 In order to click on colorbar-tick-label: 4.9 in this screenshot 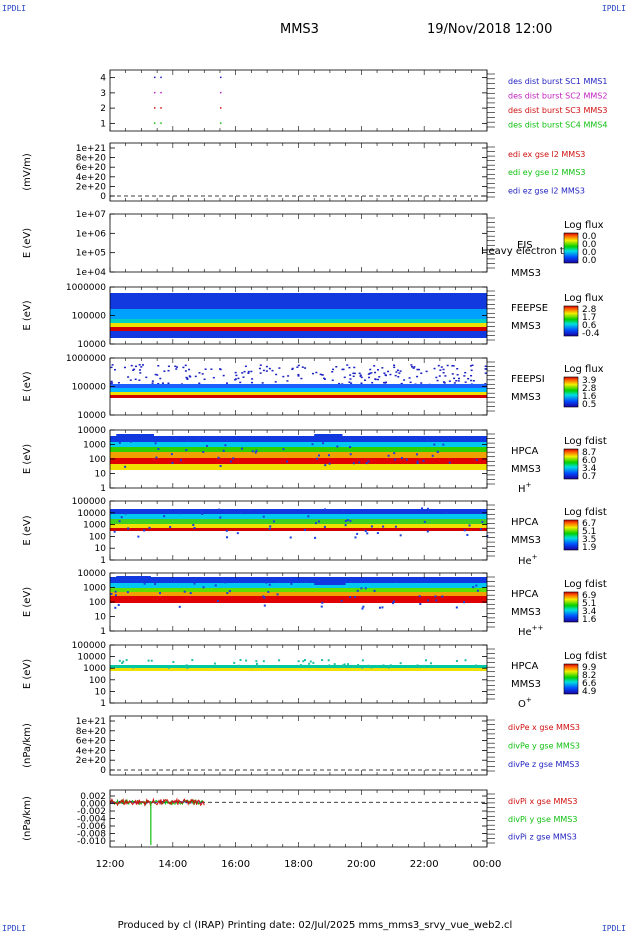, I will do `click(589, 692)`.